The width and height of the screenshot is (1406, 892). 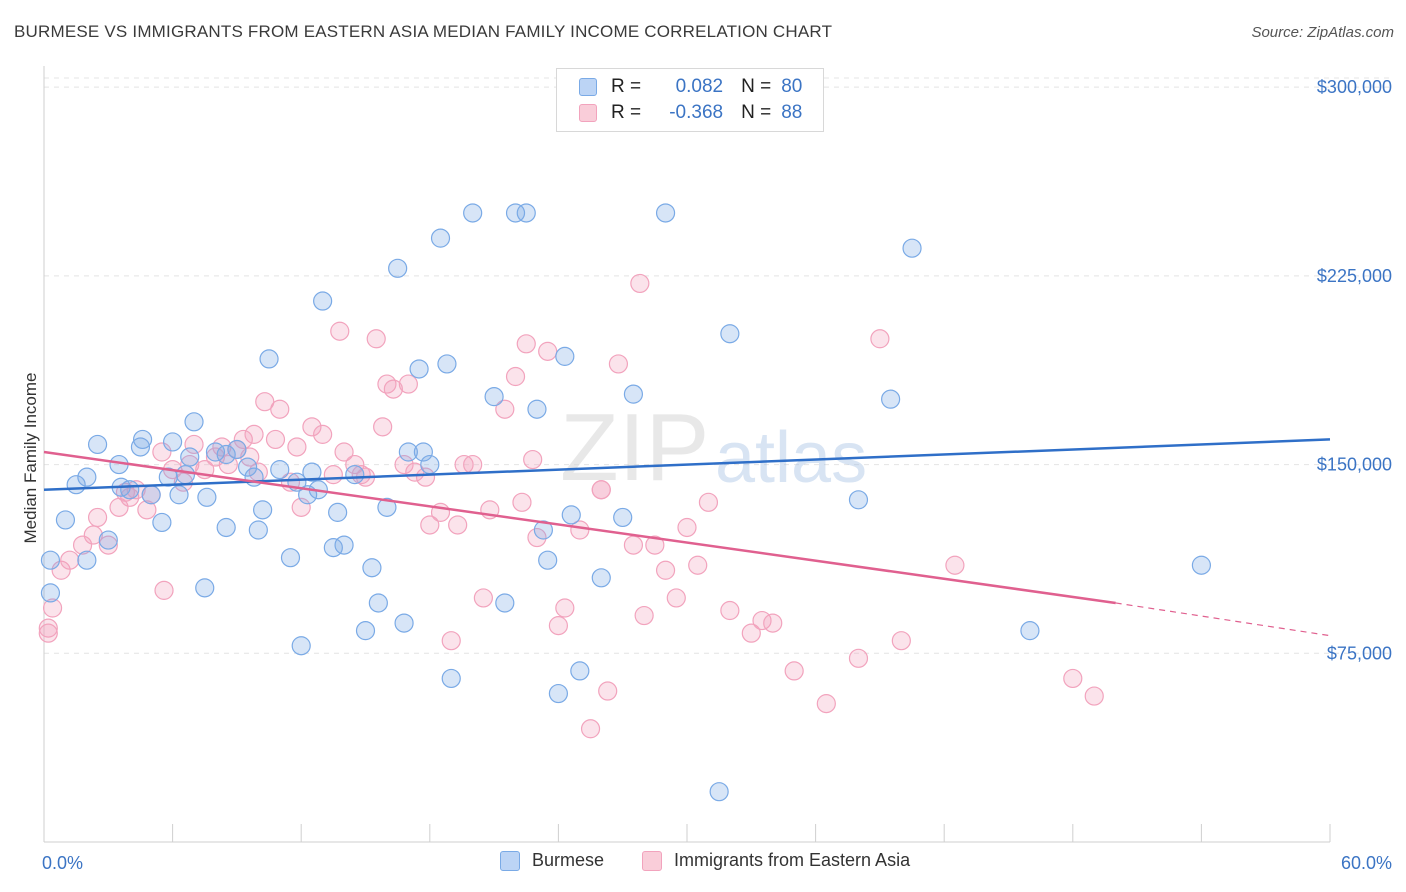 What do you see at coordinates (792, 860) in the screenshot?
I see `legend-label-immigrants: Immigrants from Eastern Asia` at bounding box center [792, 860].